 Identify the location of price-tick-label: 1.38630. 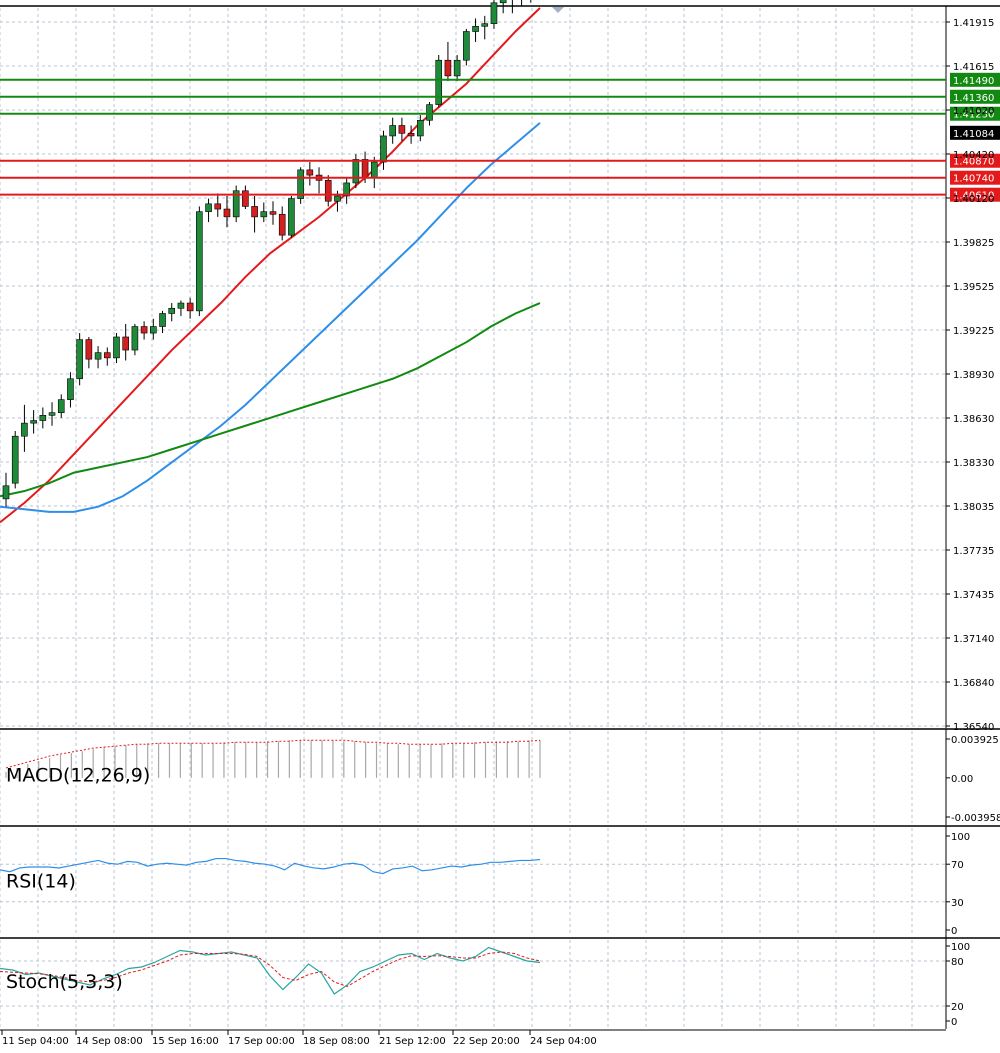
(973, 419).